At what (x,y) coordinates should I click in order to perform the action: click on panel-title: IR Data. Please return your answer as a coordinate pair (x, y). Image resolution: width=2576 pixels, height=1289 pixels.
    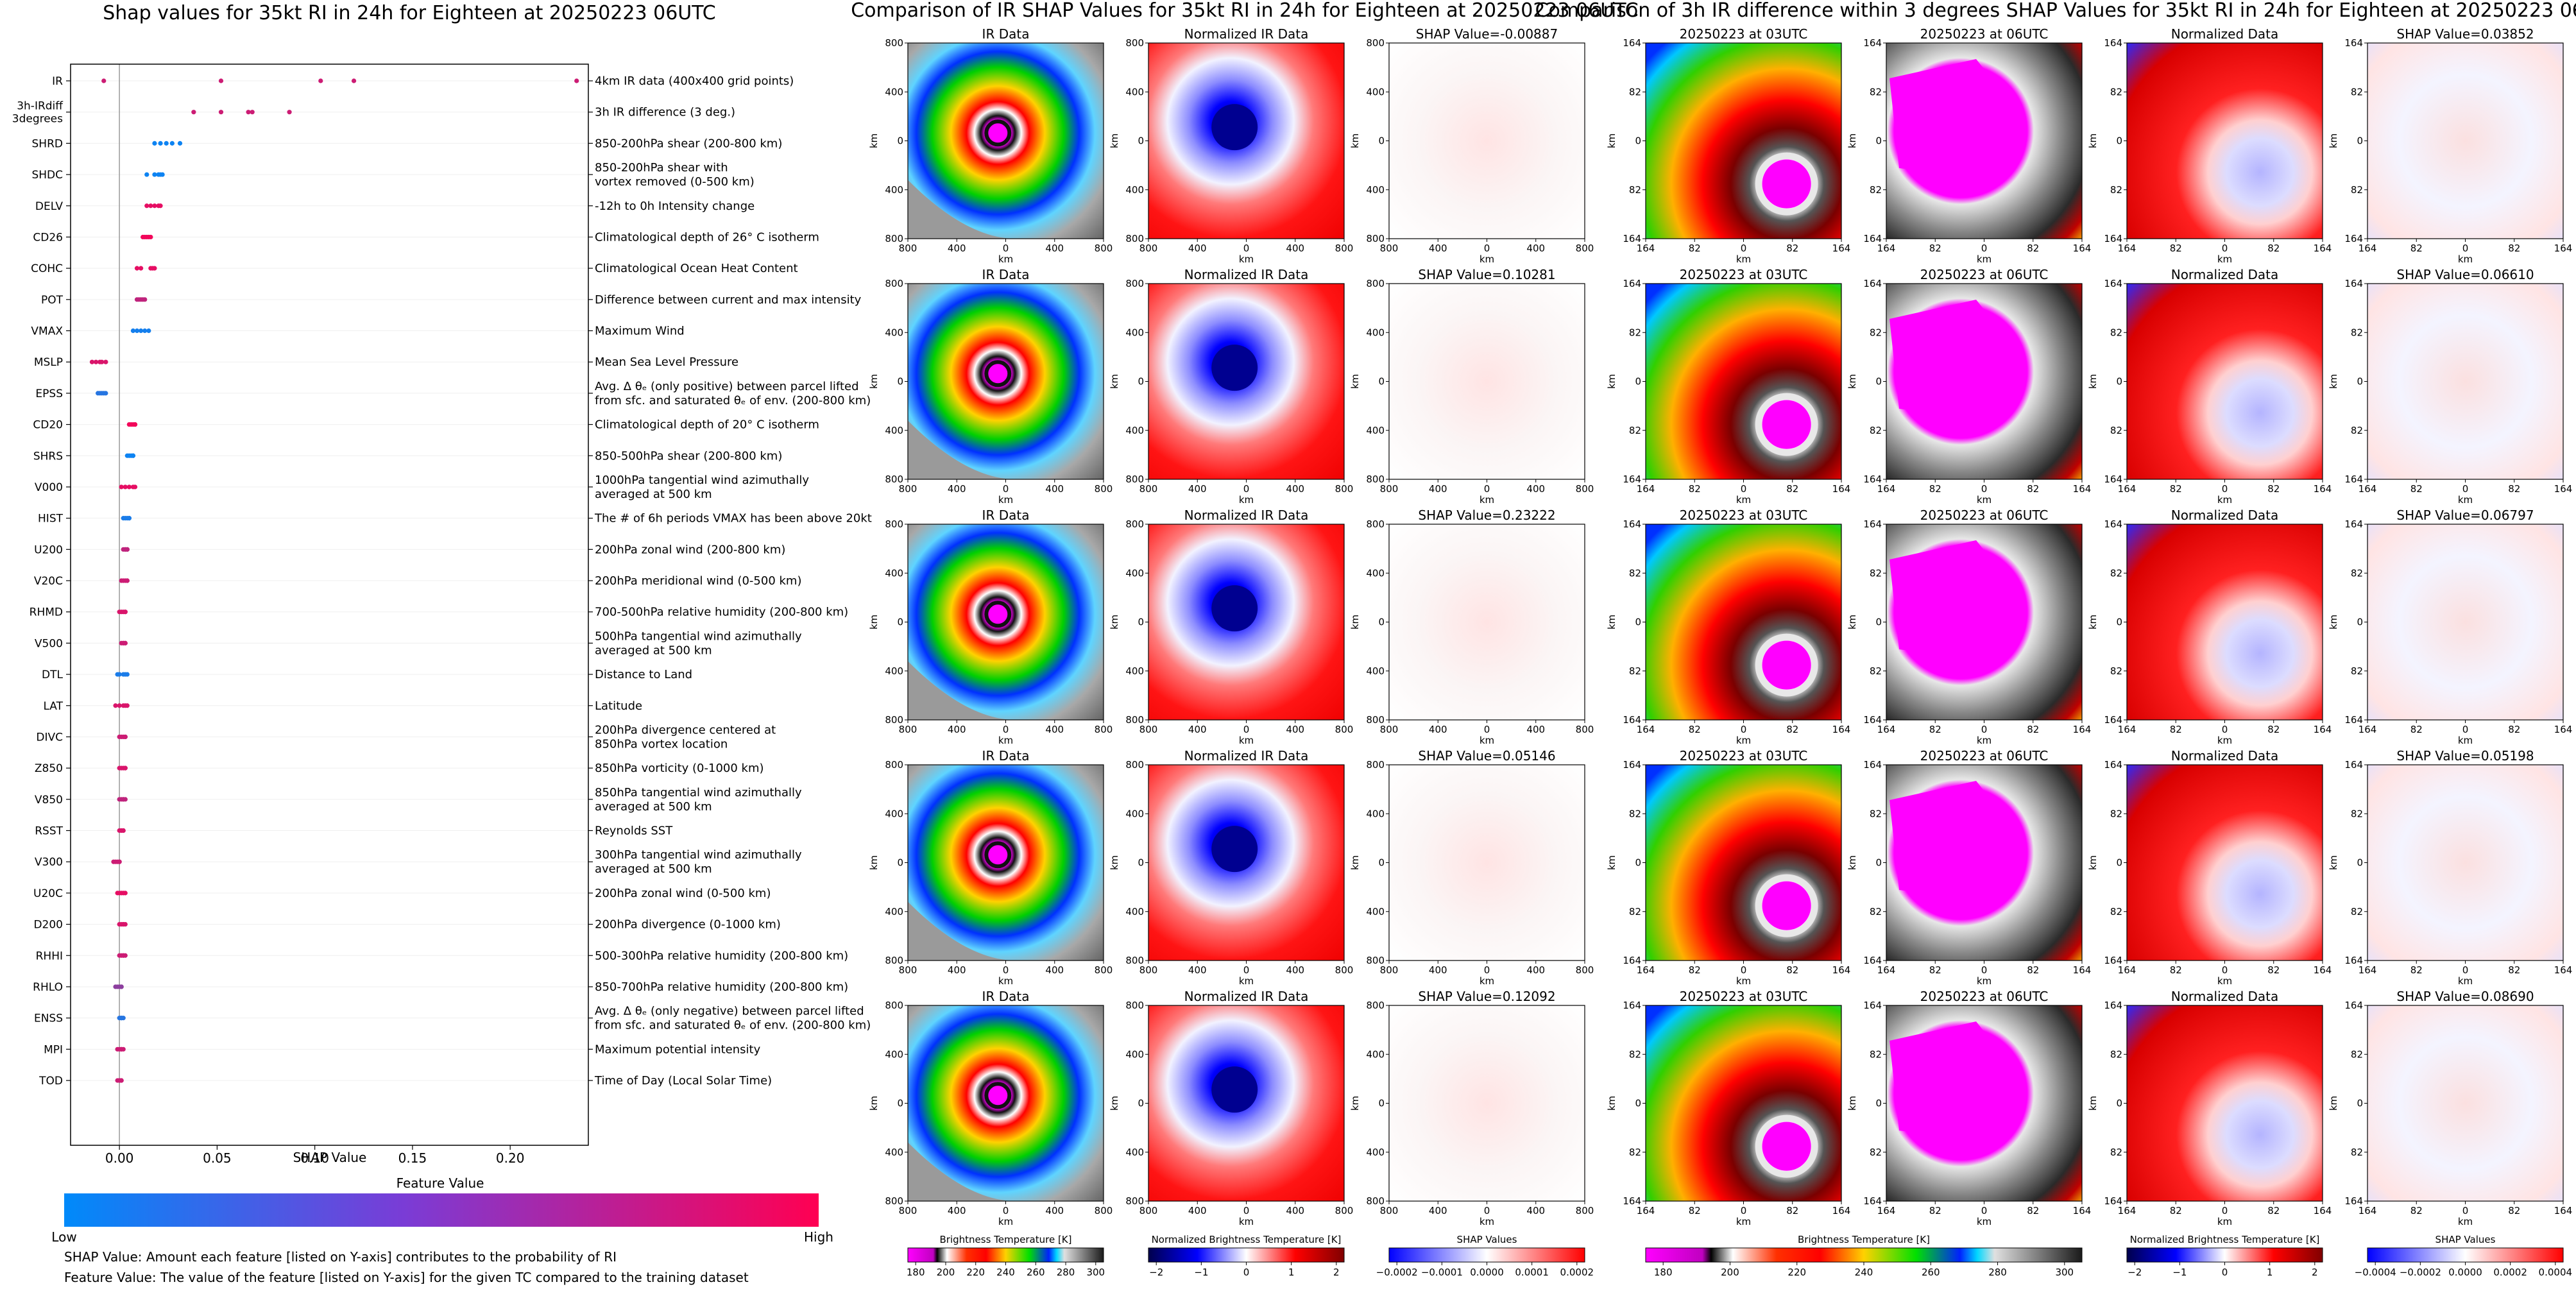
    Looking at the image, I should click on (1006, 756).